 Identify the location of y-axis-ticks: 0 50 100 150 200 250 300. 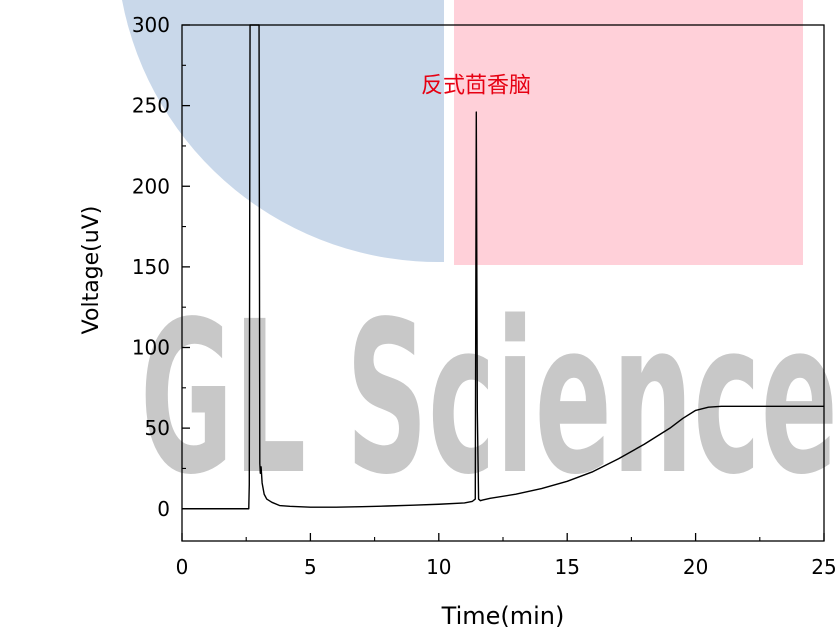
(161, 267).